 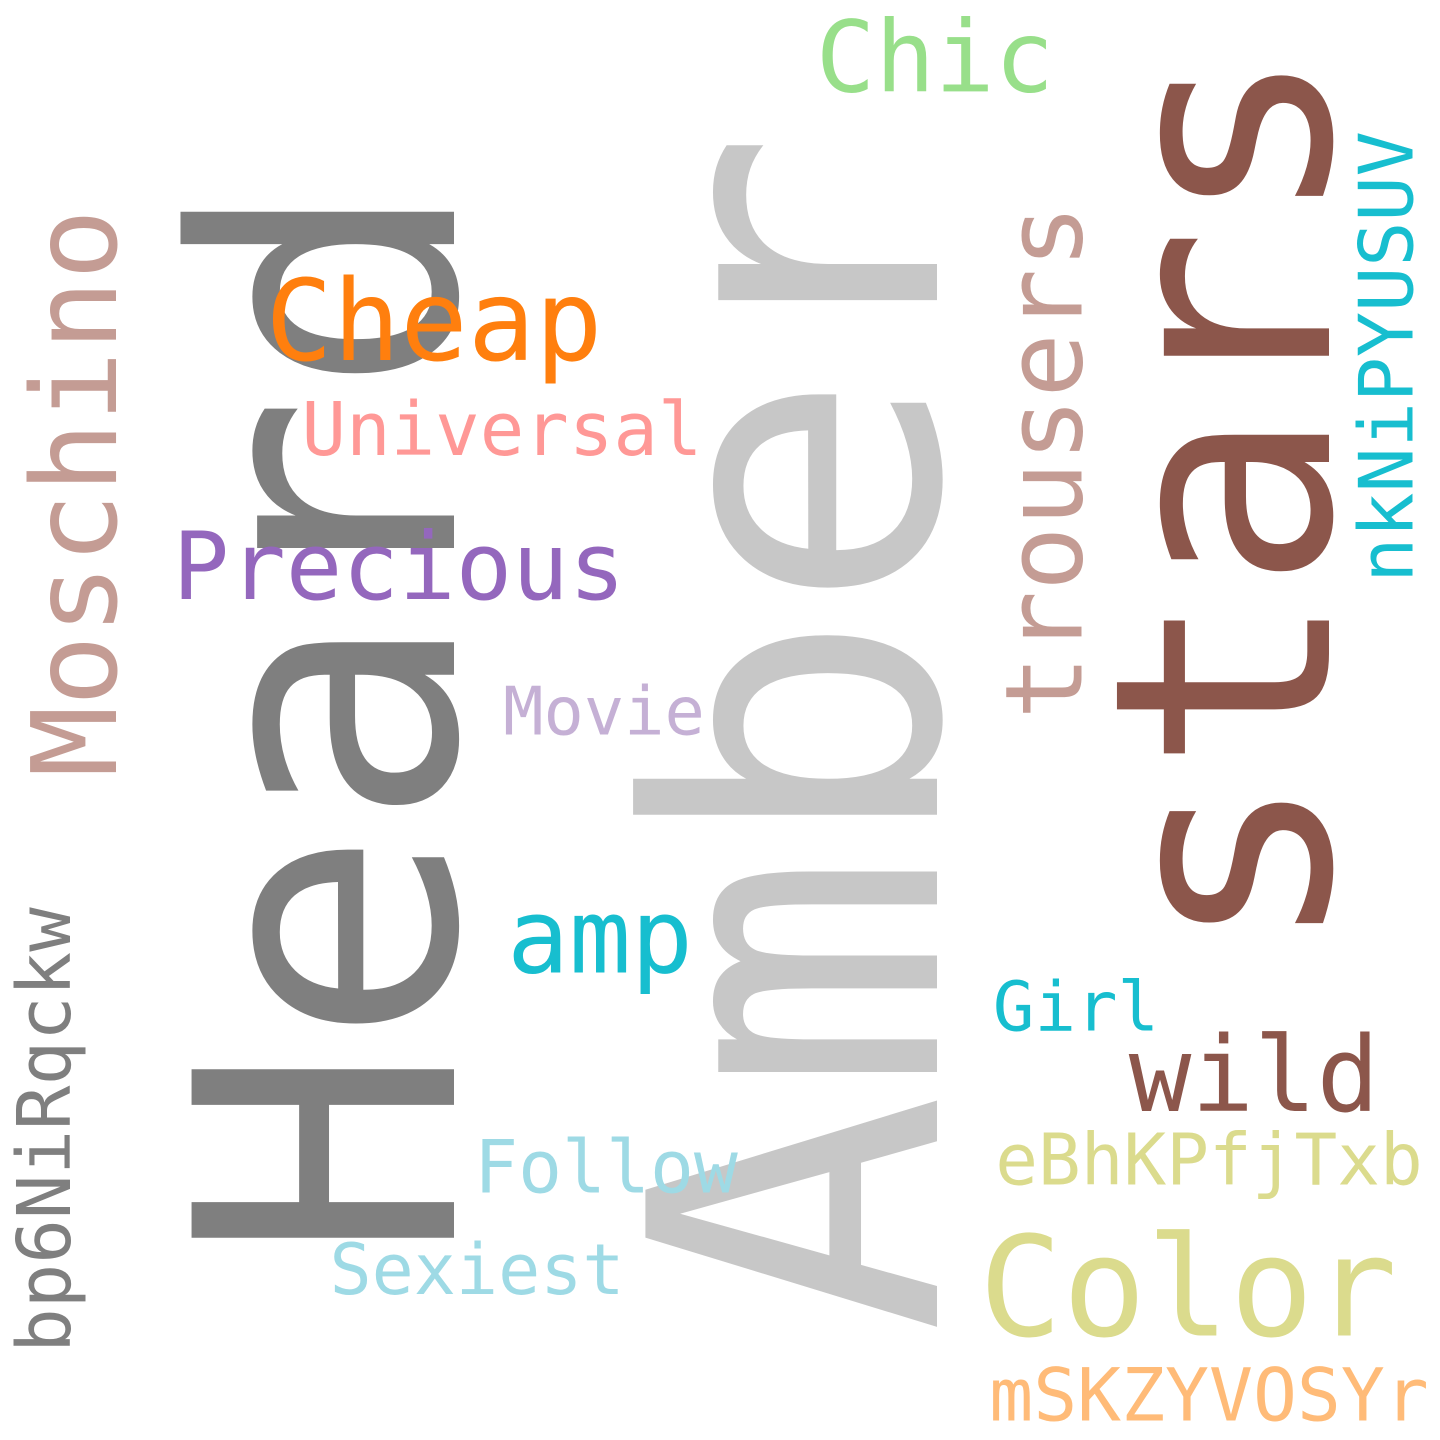 What do you see at coordinates (75, 493) in the screenshot?
I see `word-moschino: Moschino` at bounding box center [75, 493].